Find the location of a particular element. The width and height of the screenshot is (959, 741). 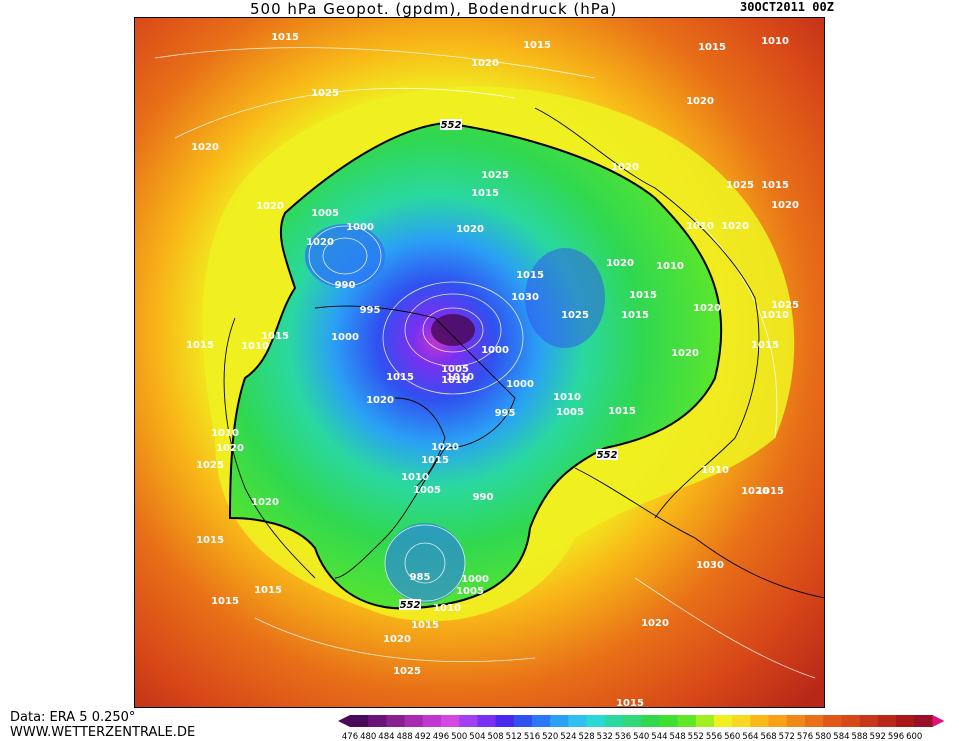

legend-arrow-high is located at coordinates (938, 721).